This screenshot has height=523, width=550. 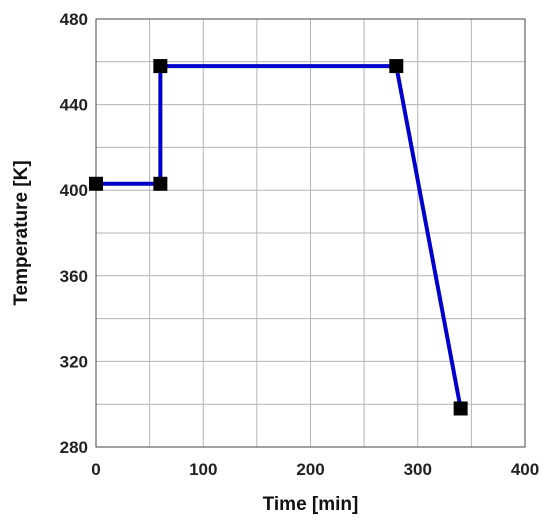 What do you see at coordinates (74, 361) in the screenshot?
I see `y-tick-label: 320` at bounding box center [74, 361].